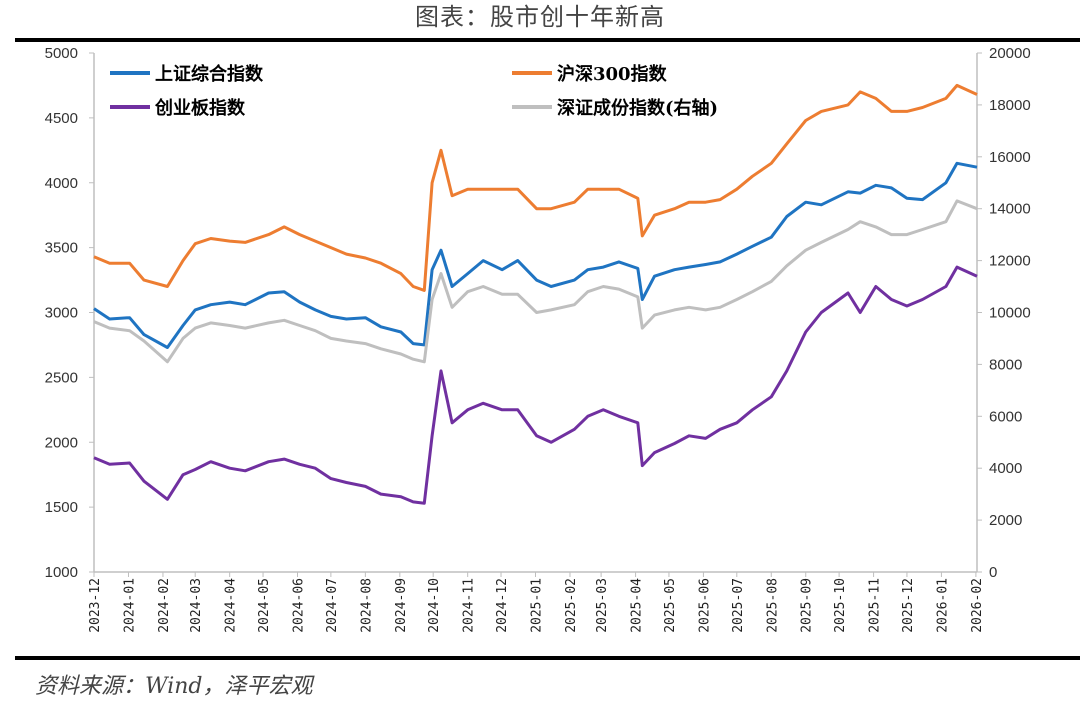 This screenshot has width=1080, height=707. Describe the element at coordinates (61, 118) in the screenshot. I see `left-tick-label: 4500` at that location.